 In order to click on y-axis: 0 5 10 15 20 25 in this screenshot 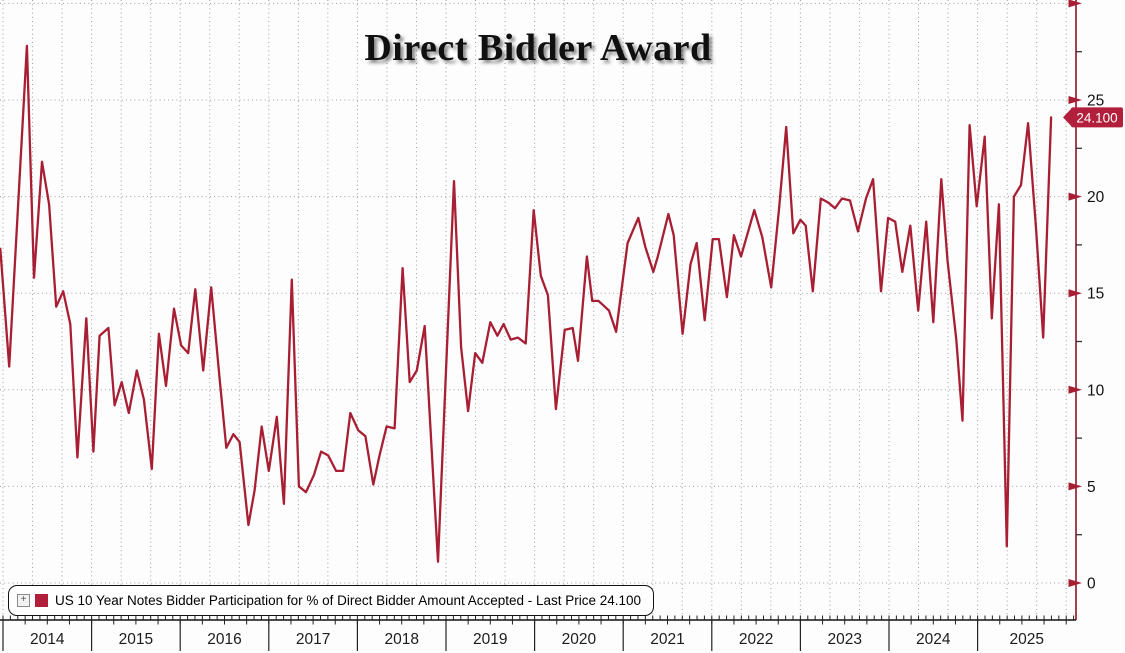, I will do `click(1086, 310)`.